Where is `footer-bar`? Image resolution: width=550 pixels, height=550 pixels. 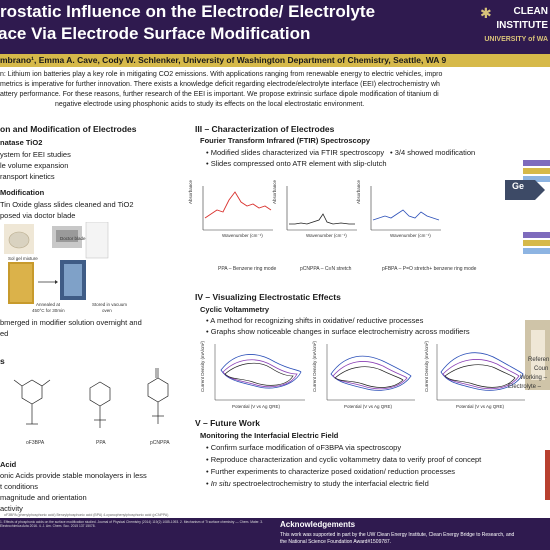
footer-bar is located at coordinates (275, 534).